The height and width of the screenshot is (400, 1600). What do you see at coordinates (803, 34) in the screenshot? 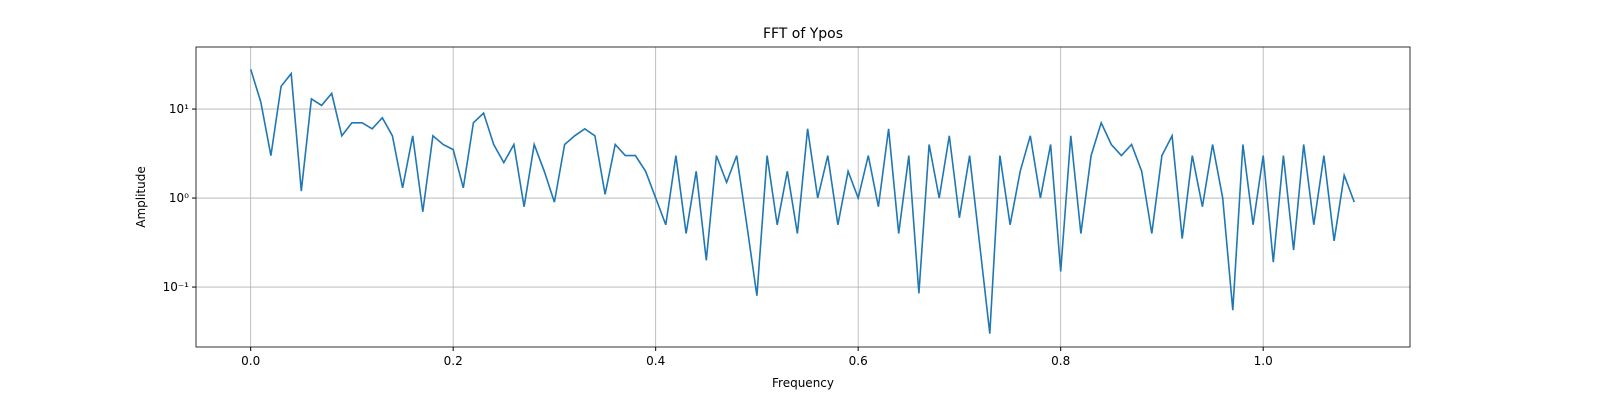
I see `chart-title: FFT of Ypos` at bounding box center [803, 34].